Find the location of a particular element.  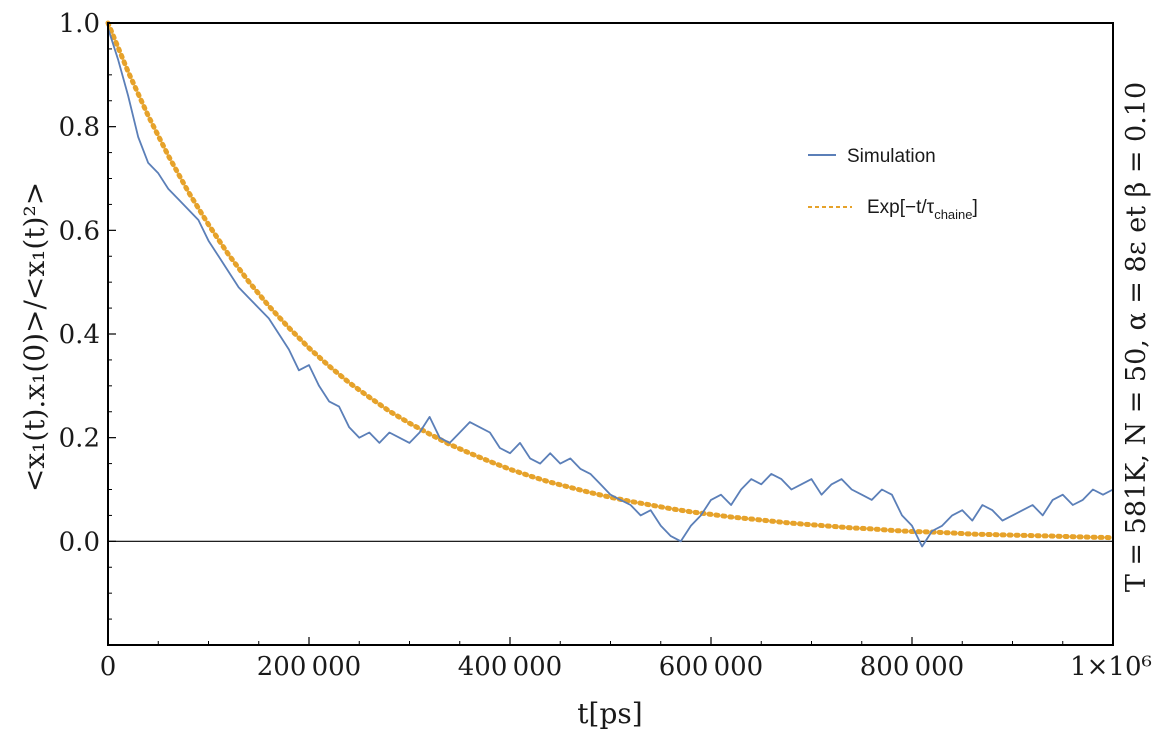

legend-exp-label: Exp[−t/τchaine] is located at coordinates (922, 209).